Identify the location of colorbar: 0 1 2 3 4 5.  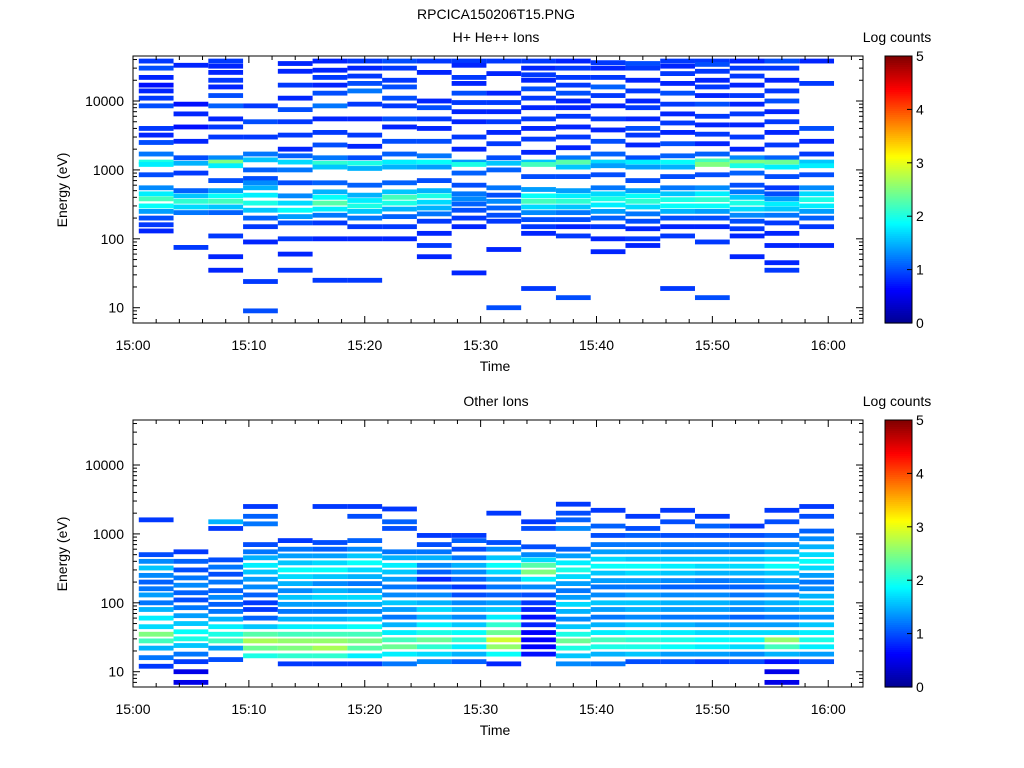
(904, 553).